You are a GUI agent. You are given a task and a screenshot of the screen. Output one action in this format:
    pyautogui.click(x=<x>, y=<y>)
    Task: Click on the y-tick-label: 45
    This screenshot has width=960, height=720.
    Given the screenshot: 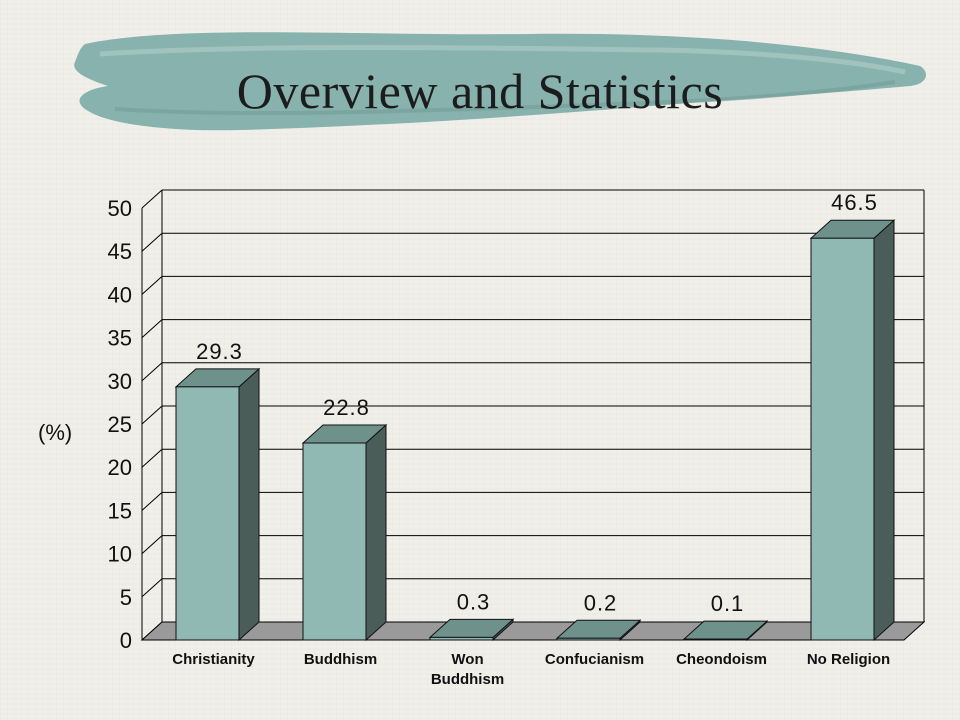 What is the action you would take?
    pyautogui.click(x=120, y=251)
    